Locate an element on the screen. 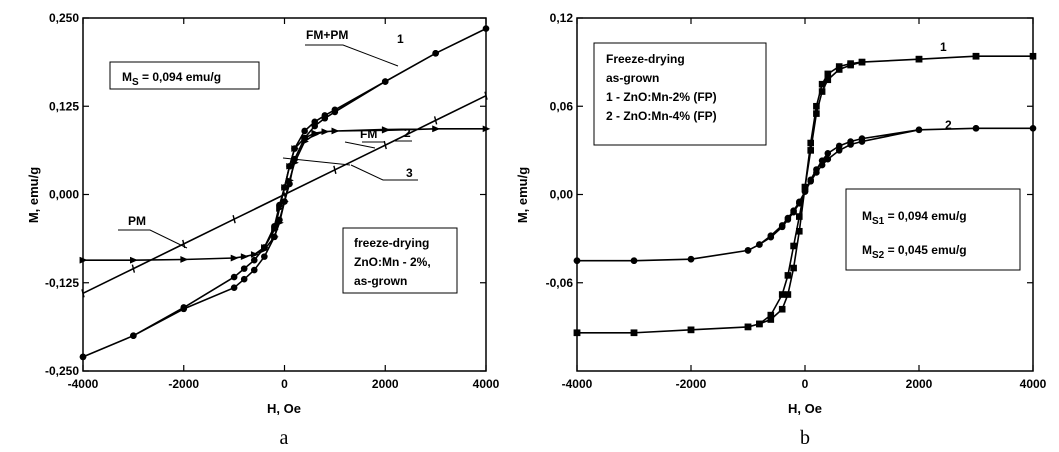 The height and width of the screenshot is (452, 1059). y-tick-label: -0,06 is located at coordinates (560, 283).